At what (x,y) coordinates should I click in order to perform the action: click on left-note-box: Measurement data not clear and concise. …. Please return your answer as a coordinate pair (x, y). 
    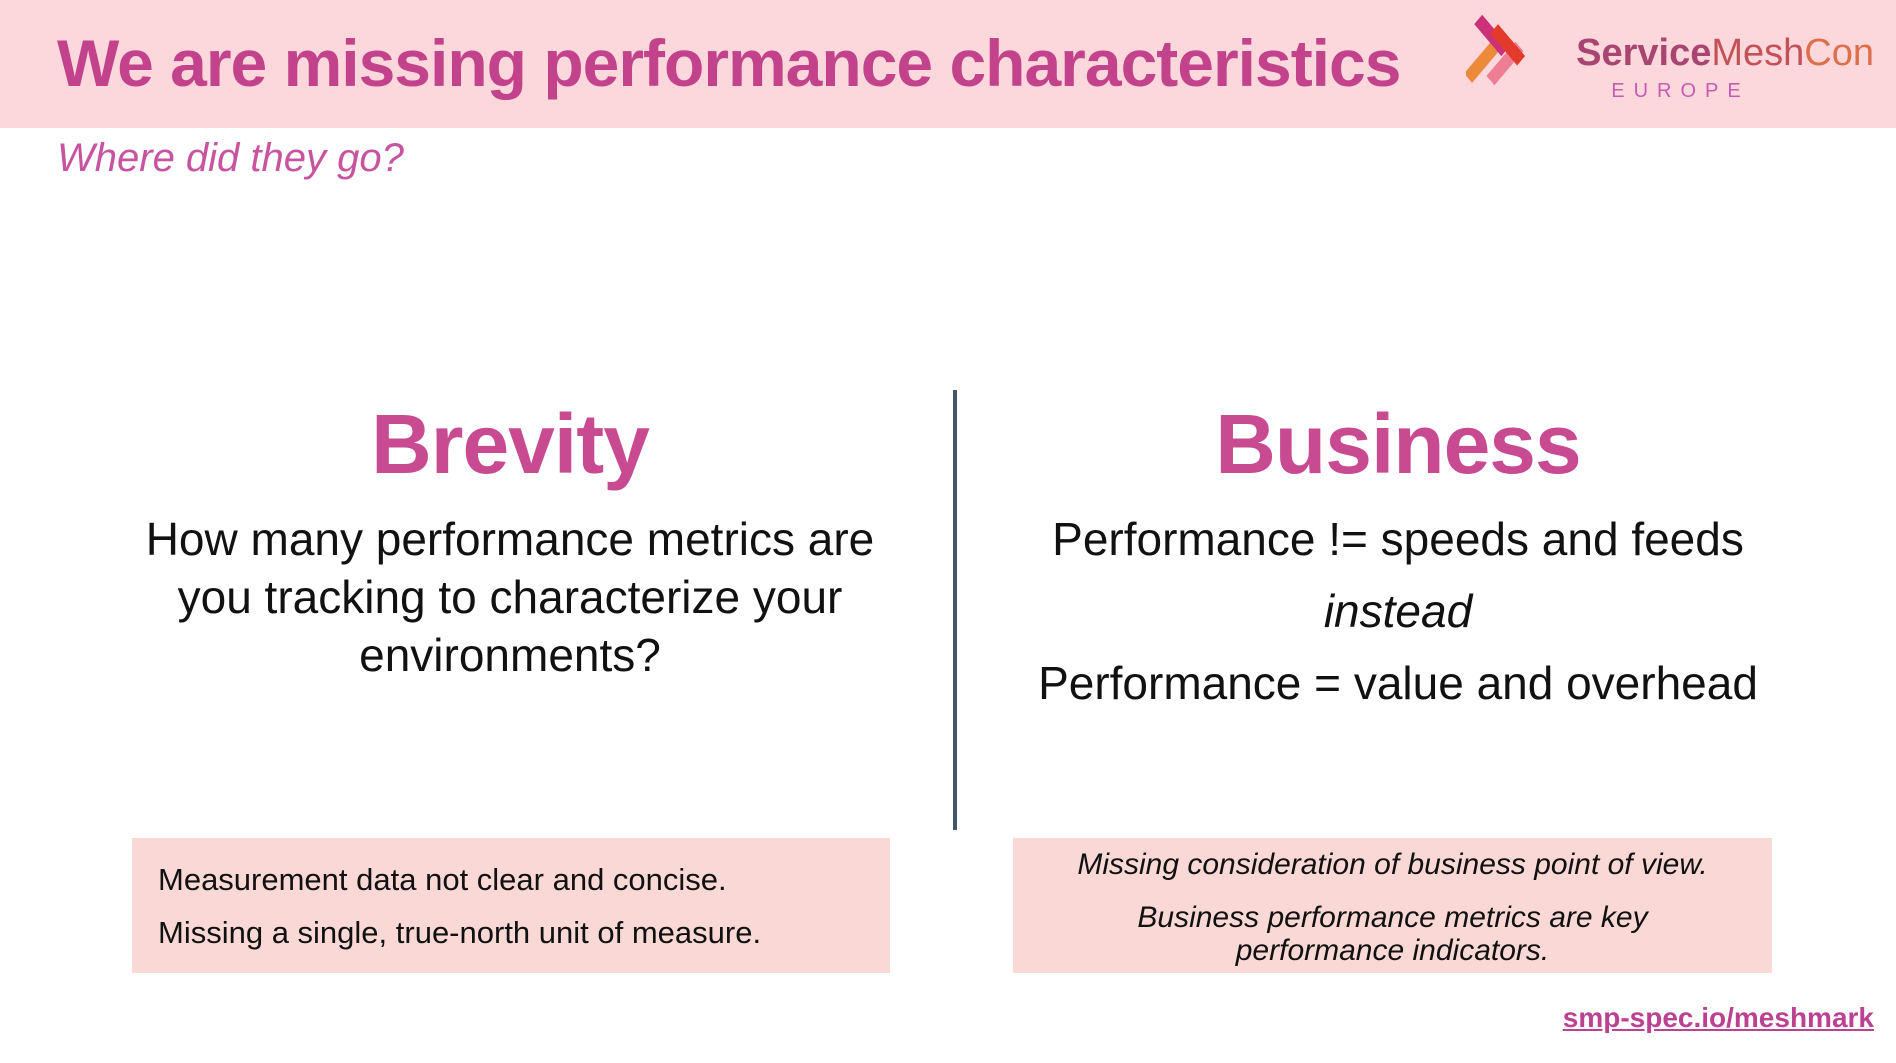
    Looking at the image, I should click on (511, 905).